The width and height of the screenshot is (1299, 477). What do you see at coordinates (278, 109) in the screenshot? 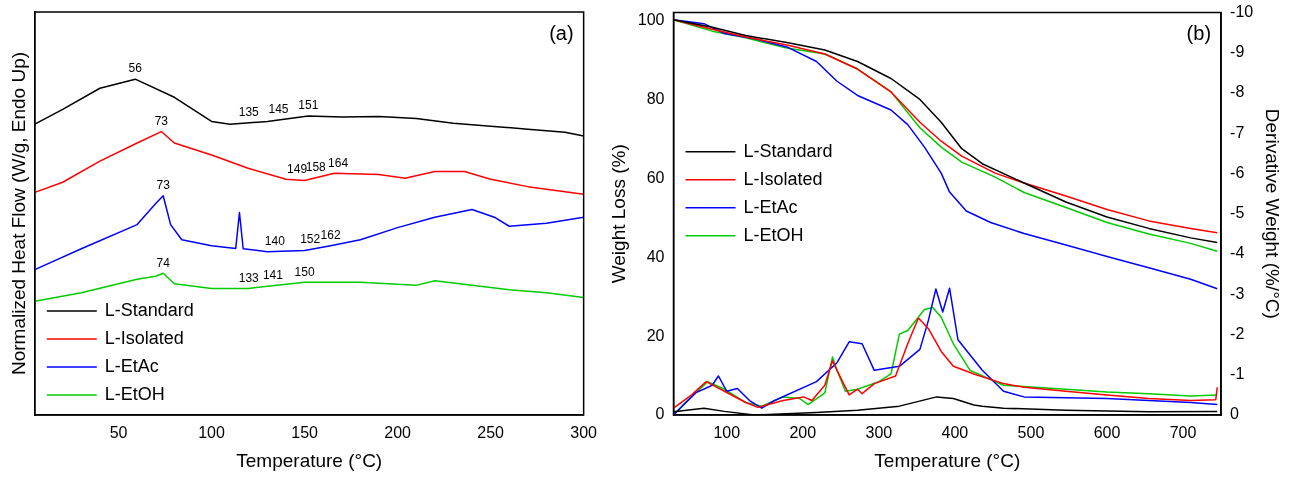
I see `annotation: 145` at bounding box center [278, 109].